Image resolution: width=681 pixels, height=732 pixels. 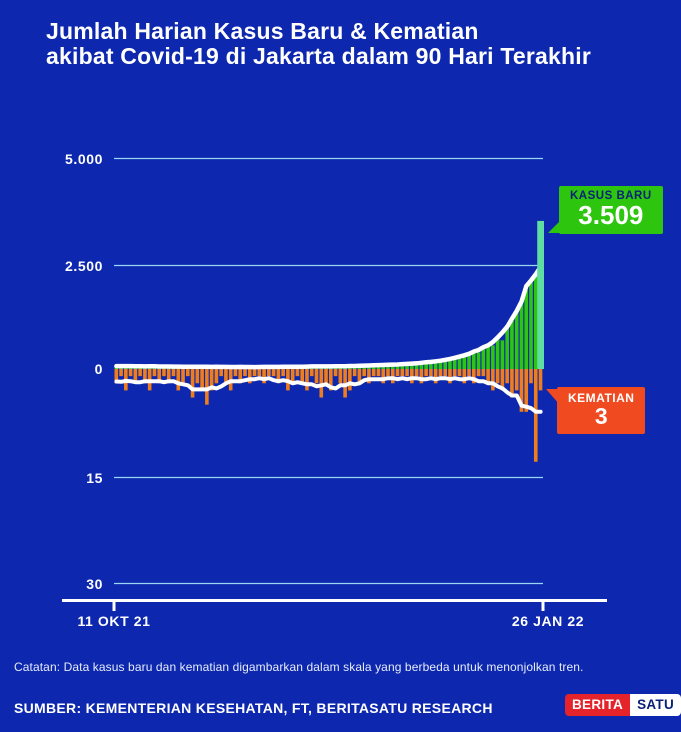 I want to click on kematian-callout: KEMATIAN 3, so click(x=596, y=410).